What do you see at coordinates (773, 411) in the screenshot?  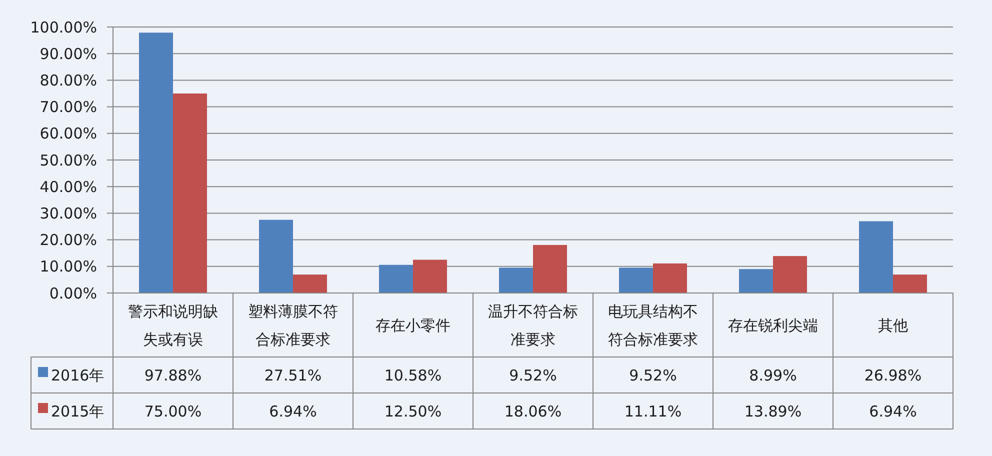 I see `data-label: 13.89%` at bounding box center [773, 411].